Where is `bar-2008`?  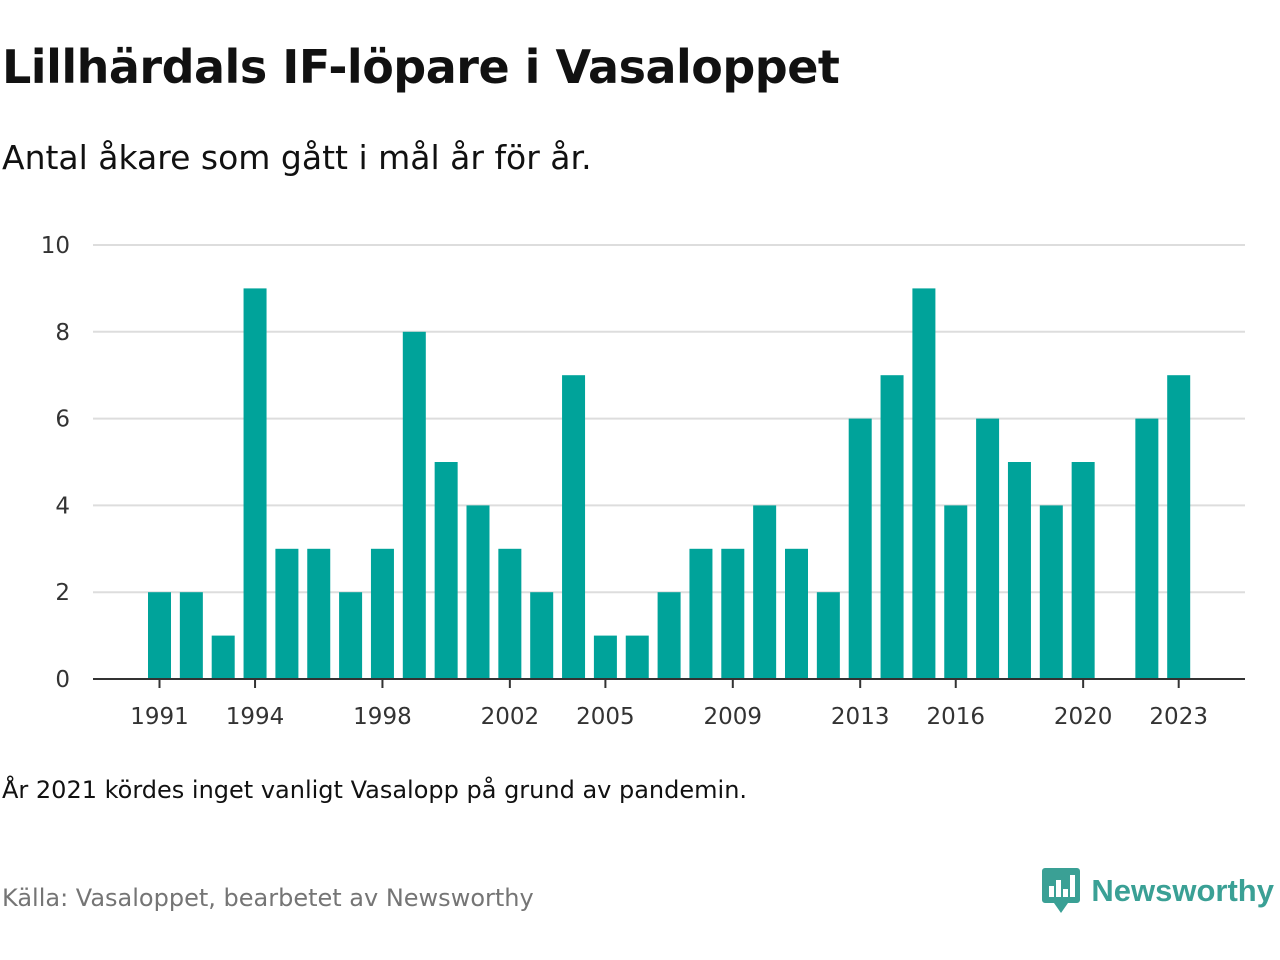
bar-2008 is located at coordinates (701, 613).